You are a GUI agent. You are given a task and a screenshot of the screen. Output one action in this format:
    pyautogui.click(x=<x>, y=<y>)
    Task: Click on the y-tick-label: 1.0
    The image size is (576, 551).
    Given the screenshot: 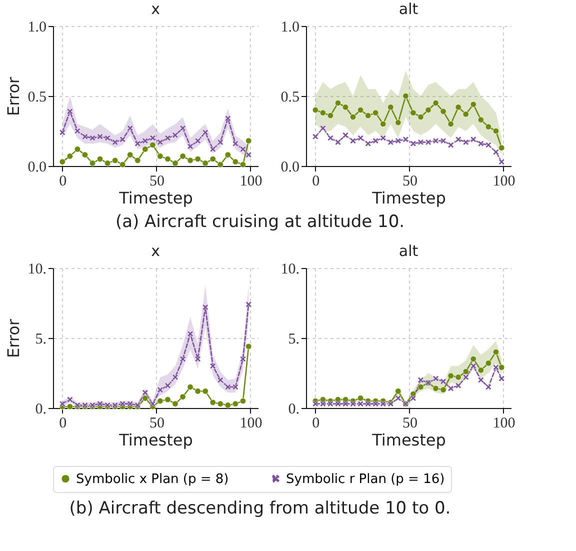 What is the action you would take?
    pyautogui.click(x=290, y=28)
    